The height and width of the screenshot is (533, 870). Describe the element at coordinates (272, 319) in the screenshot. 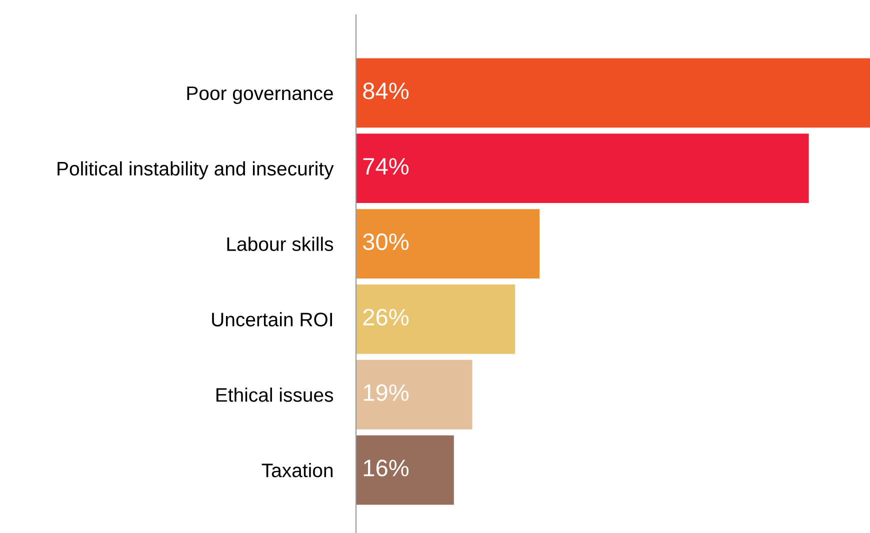

I see `y-tick-label: Uncertain ROI` at that location.